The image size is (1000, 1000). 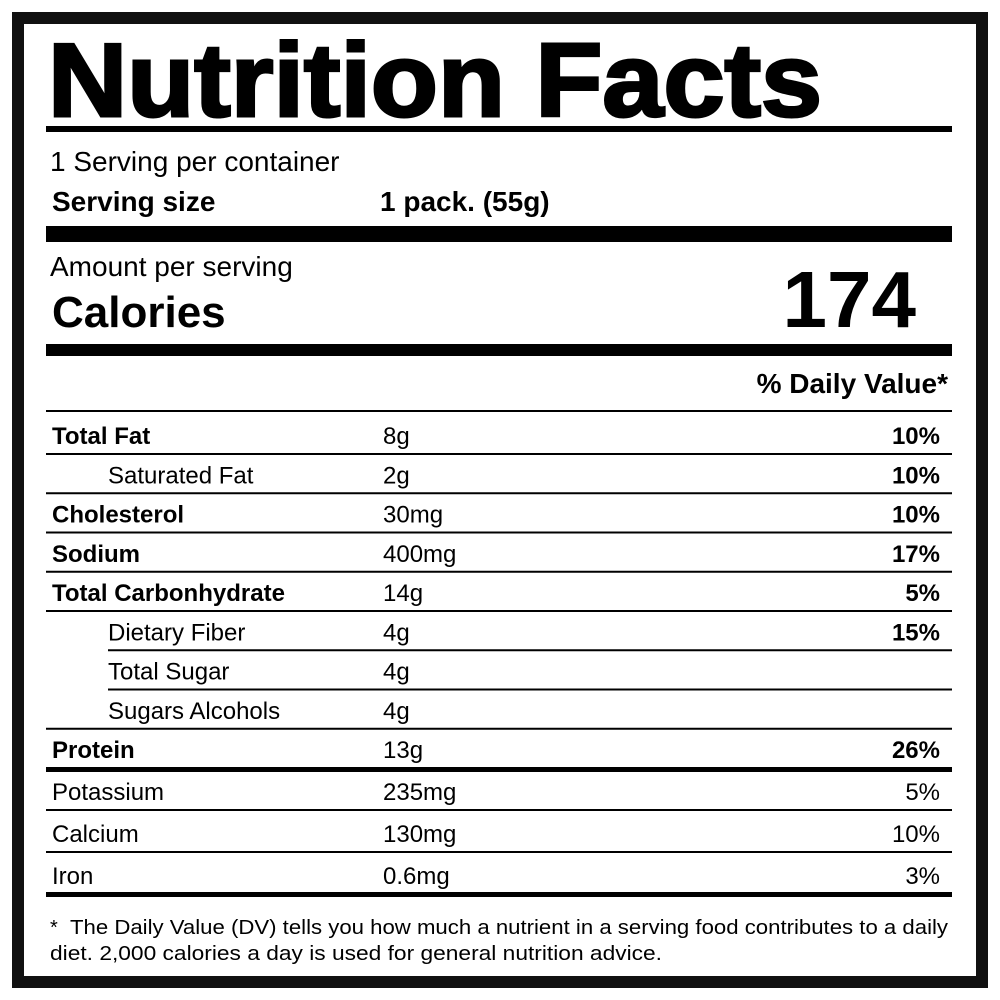 What do you see at coordinates (419, 834) in the screenshot?
I see `mineral-amount: 130mg` at bounding box center [419, 834].